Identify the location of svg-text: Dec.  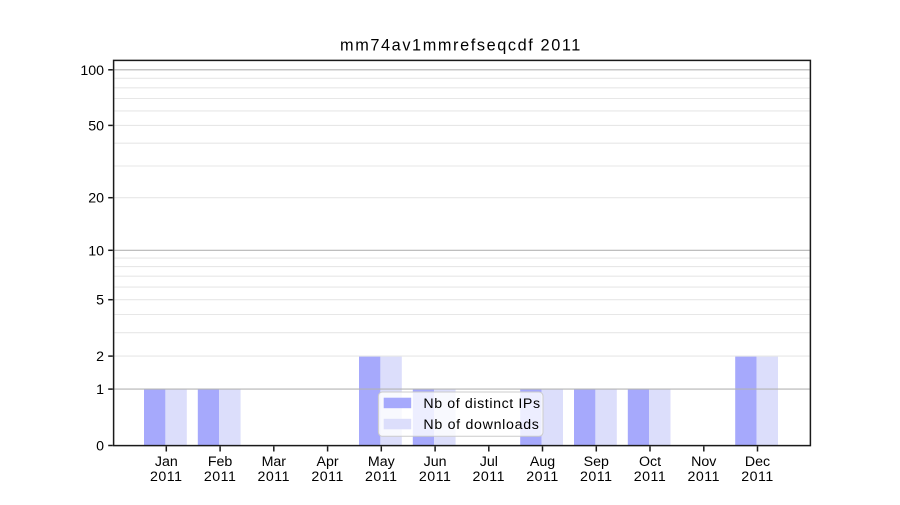
(757, 462).